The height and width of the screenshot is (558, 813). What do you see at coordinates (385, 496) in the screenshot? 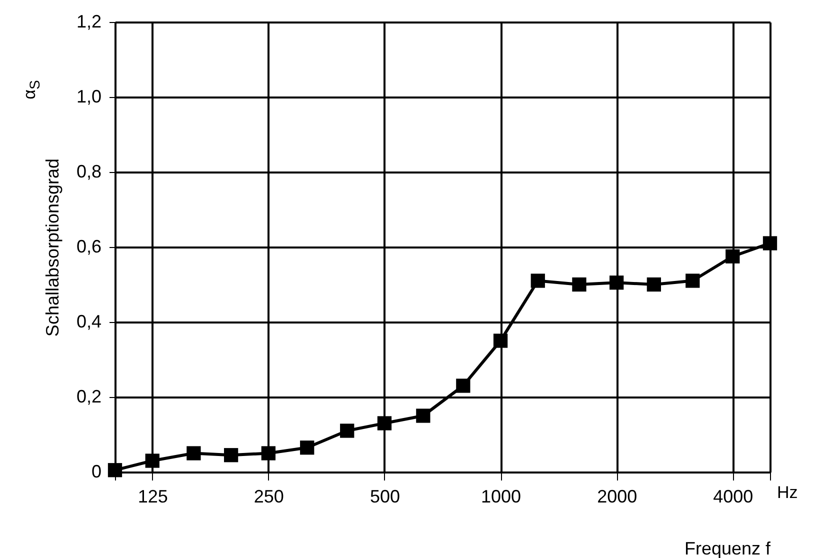
I see `x-tick-label: 500` at bounding box center [385, 496].